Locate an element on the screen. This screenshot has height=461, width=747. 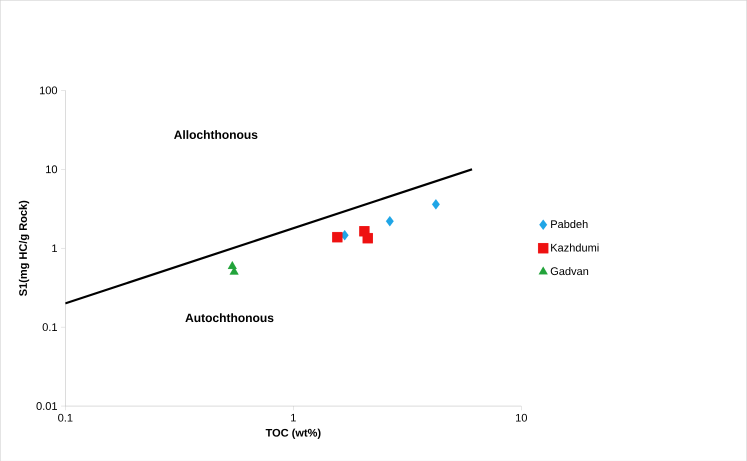
x-tick-label: 1 is located at coordinates (293, 418).